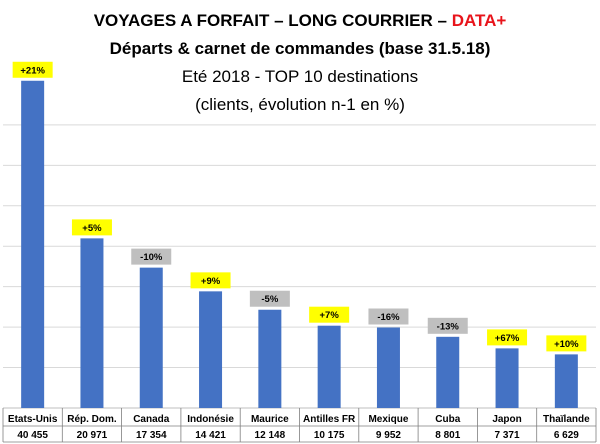 The image size is (600, 444). What do you see at coordinates (210, 419) in the screenshot?
I see `category-label: Indonésie` at bounding box center [210, 419].